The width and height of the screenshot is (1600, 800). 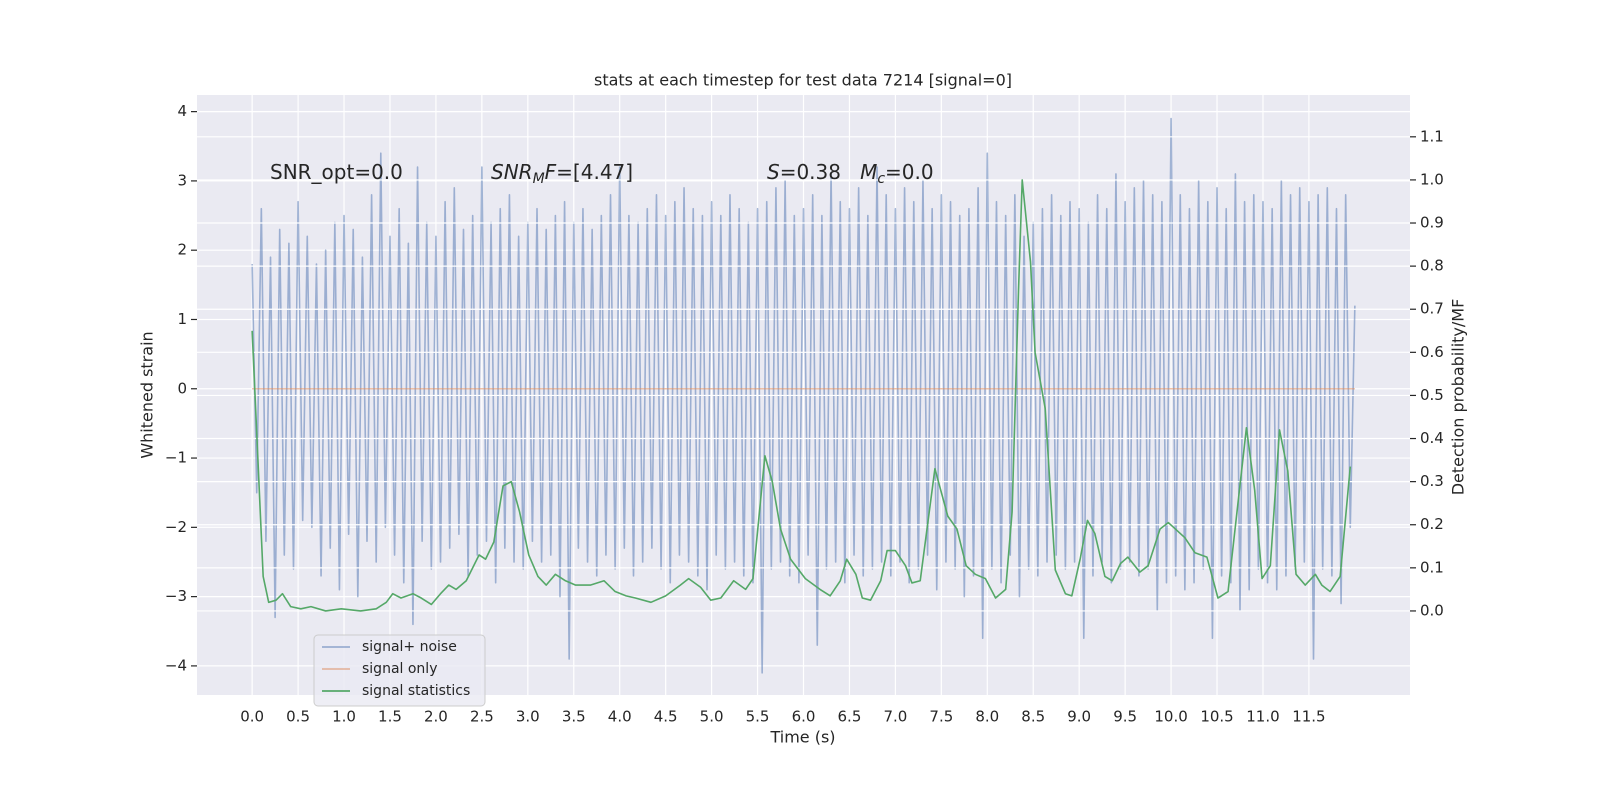 What do you see at coordinates (182, 250) in the screenshot?
I see `y-tick-label: 2` at bounding box center [182, 250].